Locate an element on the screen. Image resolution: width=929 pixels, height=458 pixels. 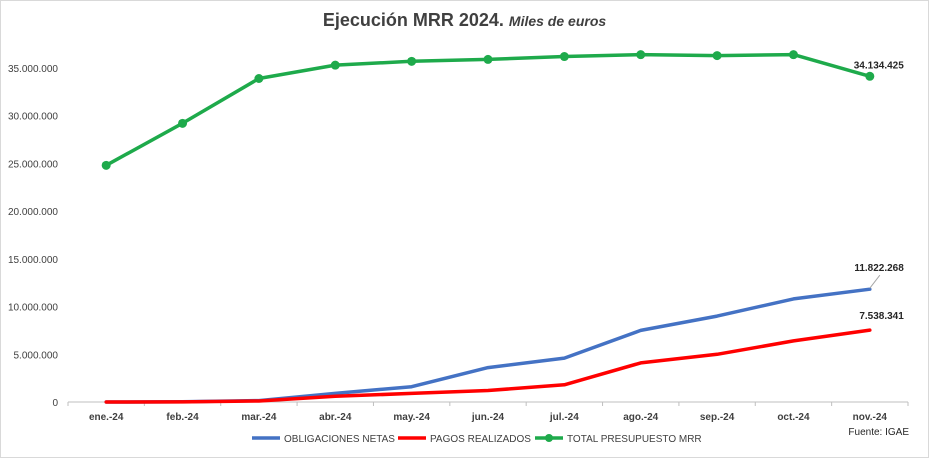
chart-title-main: Ejecución MRR 2024. is located at coordinates (413, 20).